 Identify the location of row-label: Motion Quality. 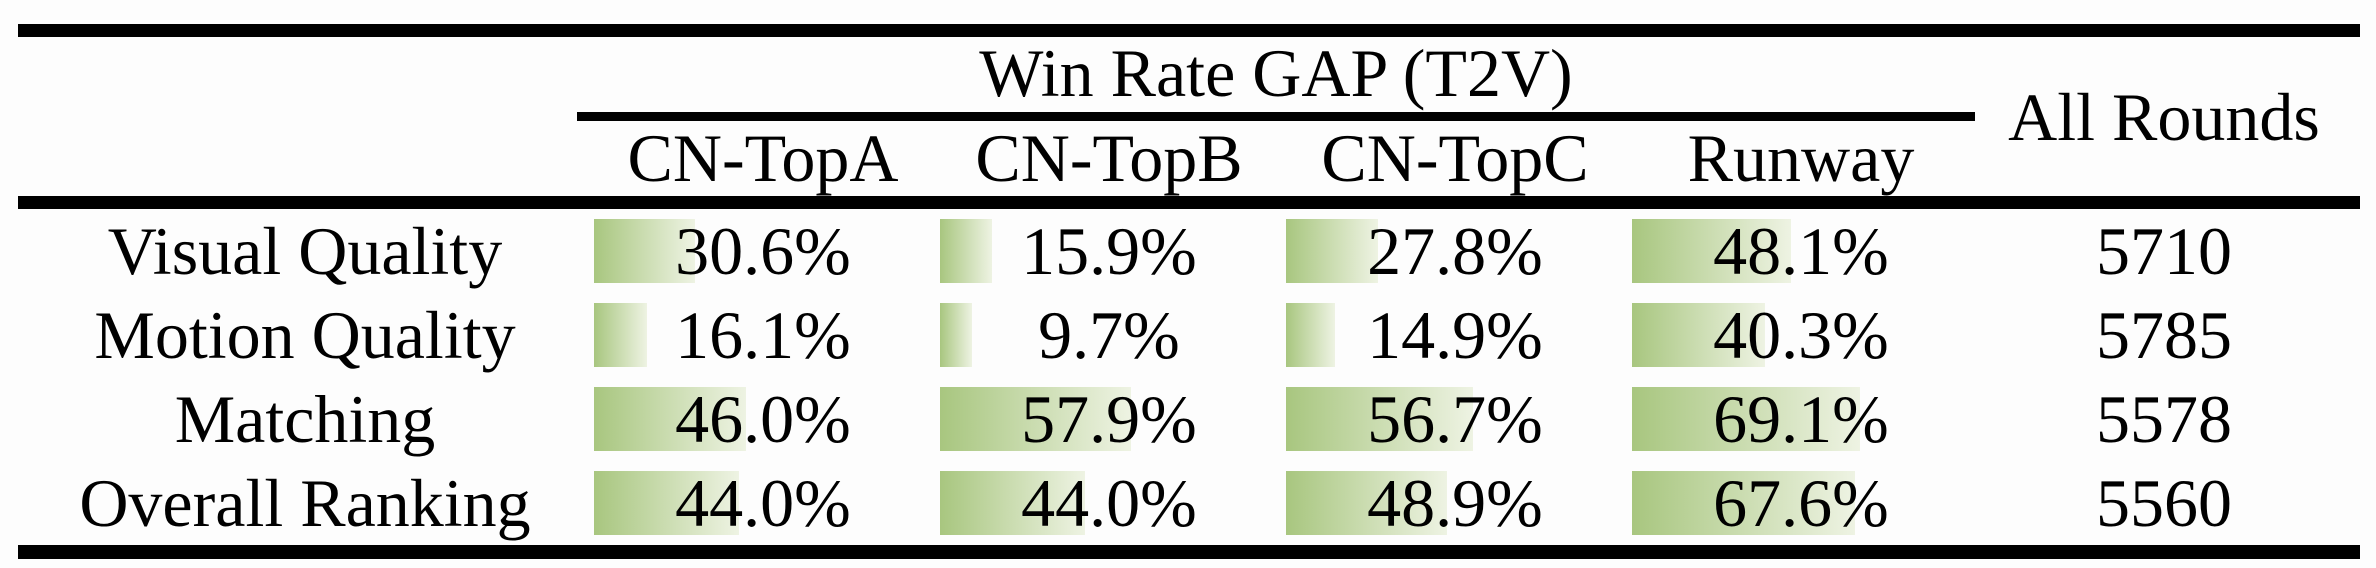
(305, 335).